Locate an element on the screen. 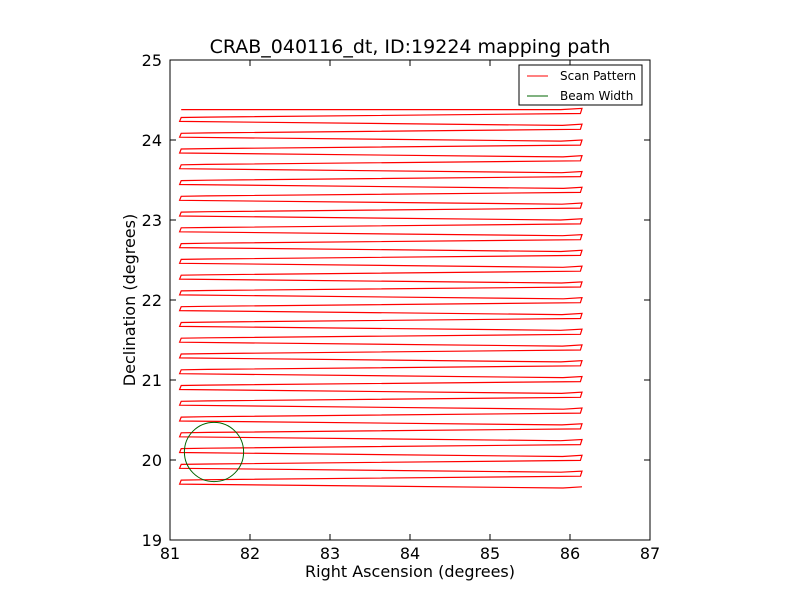 The image size is (800, 600). y-tick-label: 24 is located at coordinates (152, 140).